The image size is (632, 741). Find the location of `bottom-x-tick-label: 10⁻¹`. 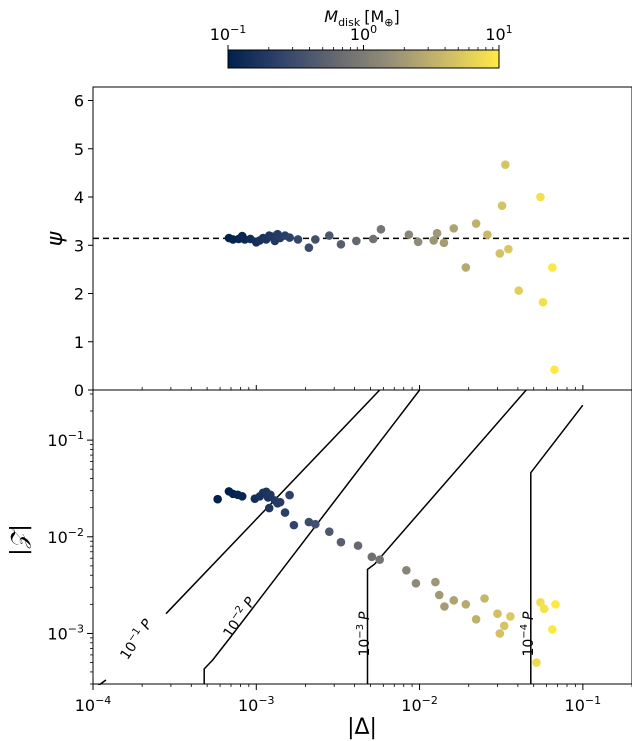

bottom-x-tick-label: 10⁻¹ is located at coordinates (583, 704).